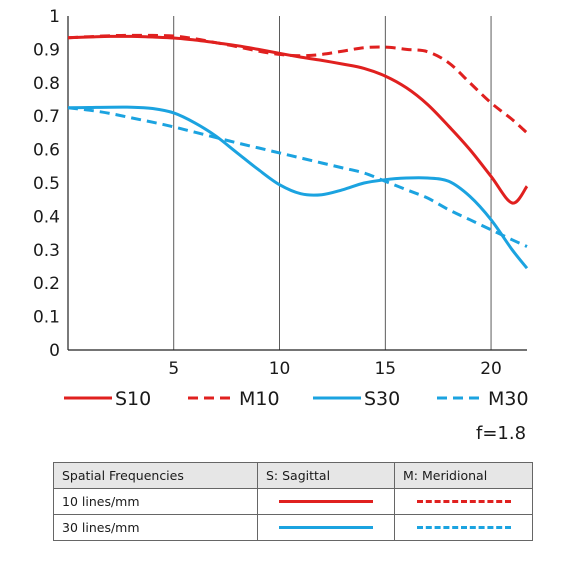 The image size is (561, 561). Describe the element at coordinates (46, 151) in the screenshot. I see `y-tick-label: 0.6` at that location.